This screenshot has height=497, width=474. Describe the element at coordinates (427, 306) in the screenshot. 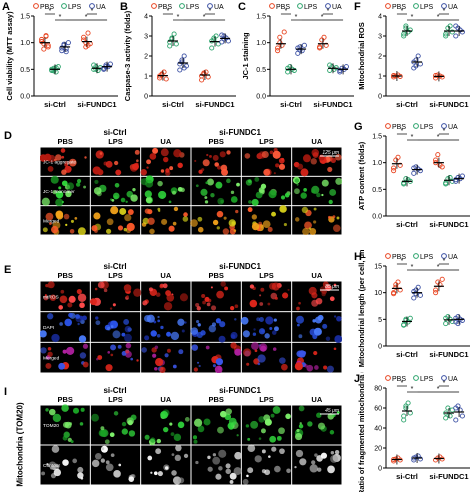

I see `axis-lines` at that location.